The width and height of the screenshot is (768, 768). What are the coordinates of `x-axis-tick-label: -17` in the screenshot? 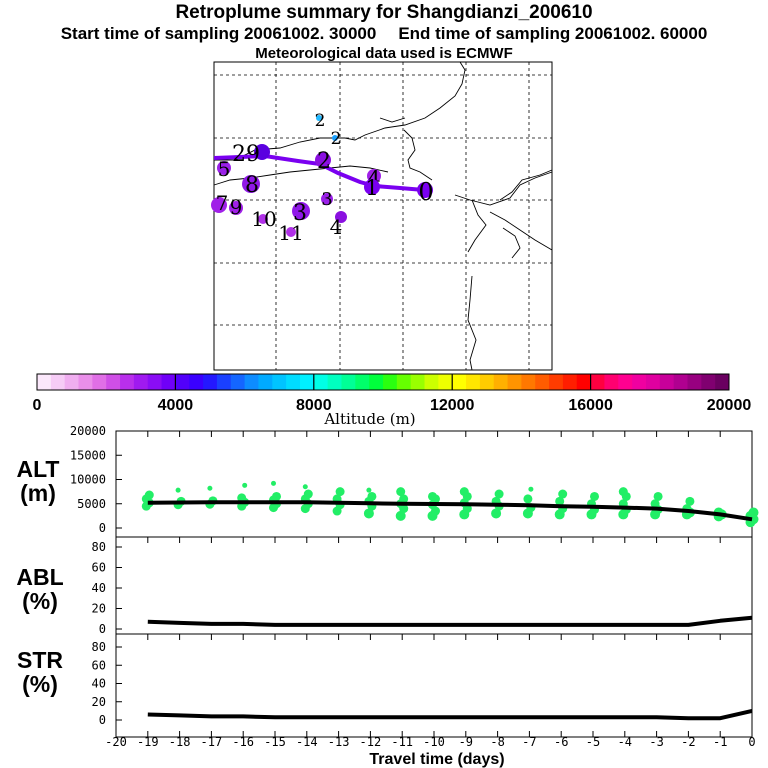 It's located at (212, 742).